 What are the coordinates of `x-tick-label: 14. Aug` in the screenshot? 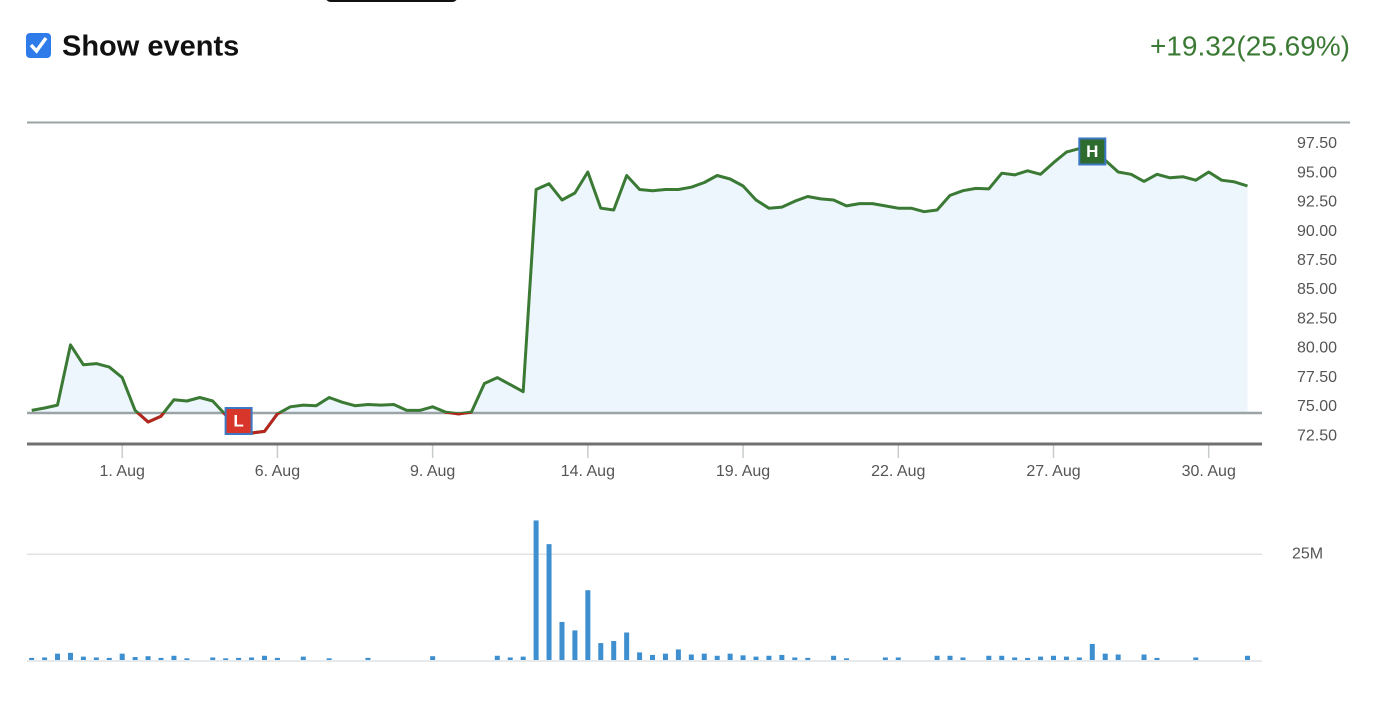 It's located at (588, 471).